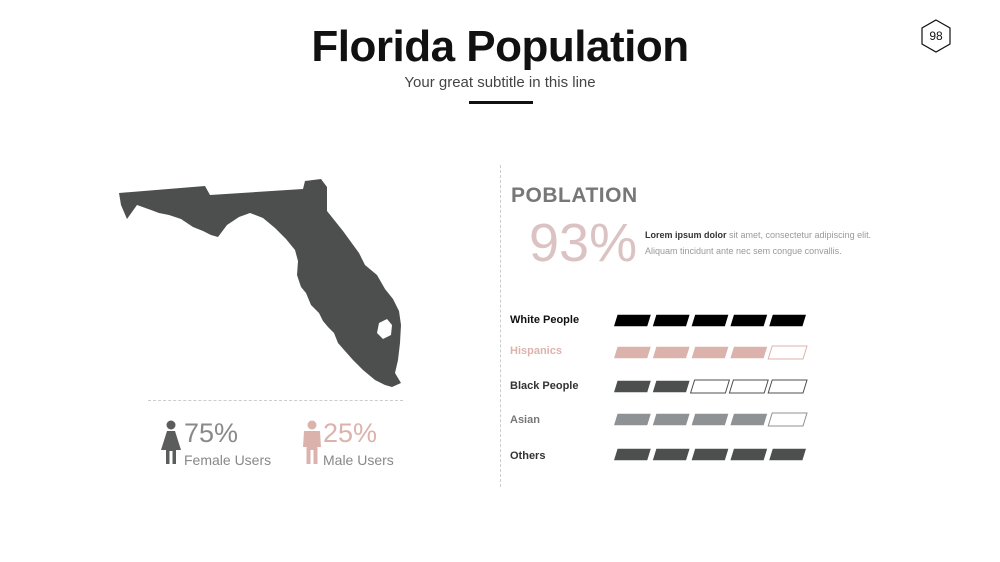 The height and width of the screenshot is (562, 1000). I want to click on hexagon-icon, so click(936, 36).